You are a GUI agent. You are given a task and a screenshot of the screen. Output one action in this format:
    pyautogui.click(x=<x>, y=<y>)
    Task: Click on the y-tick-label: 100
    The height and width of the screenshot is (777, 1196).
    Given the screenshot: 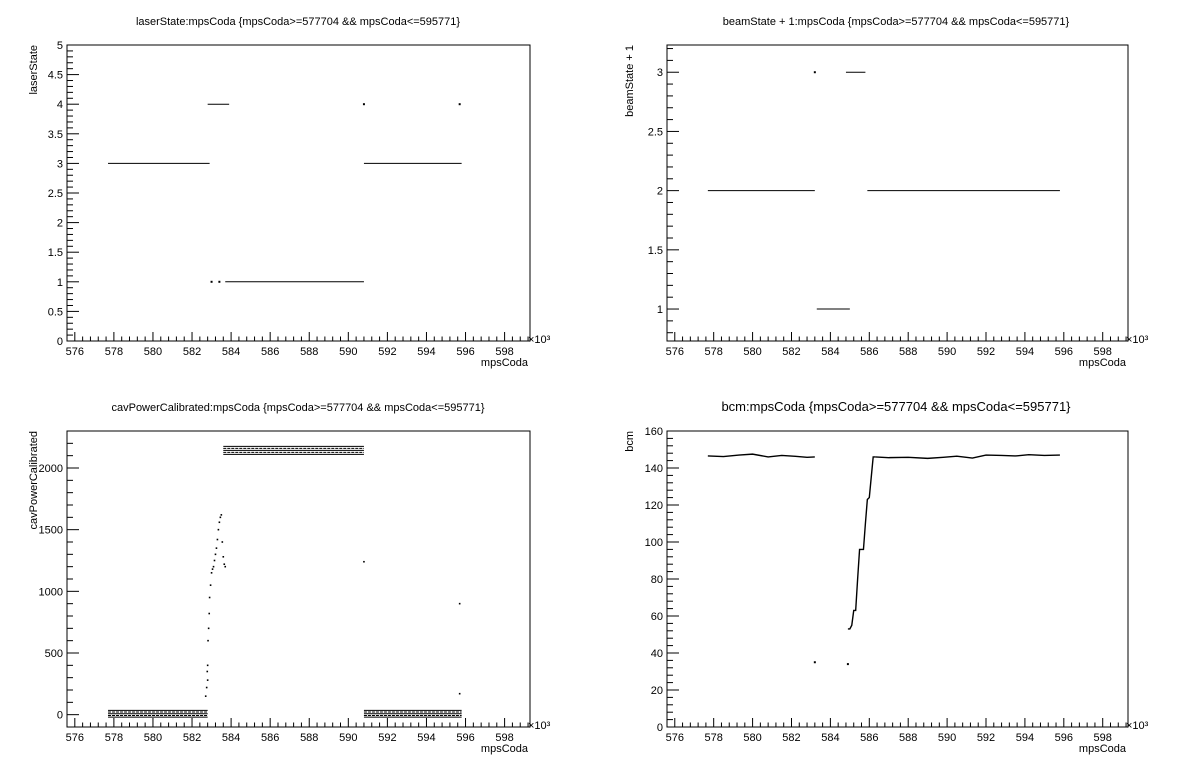 What is the action you would take?
    pyautogui.click(x=654, y=543)
    